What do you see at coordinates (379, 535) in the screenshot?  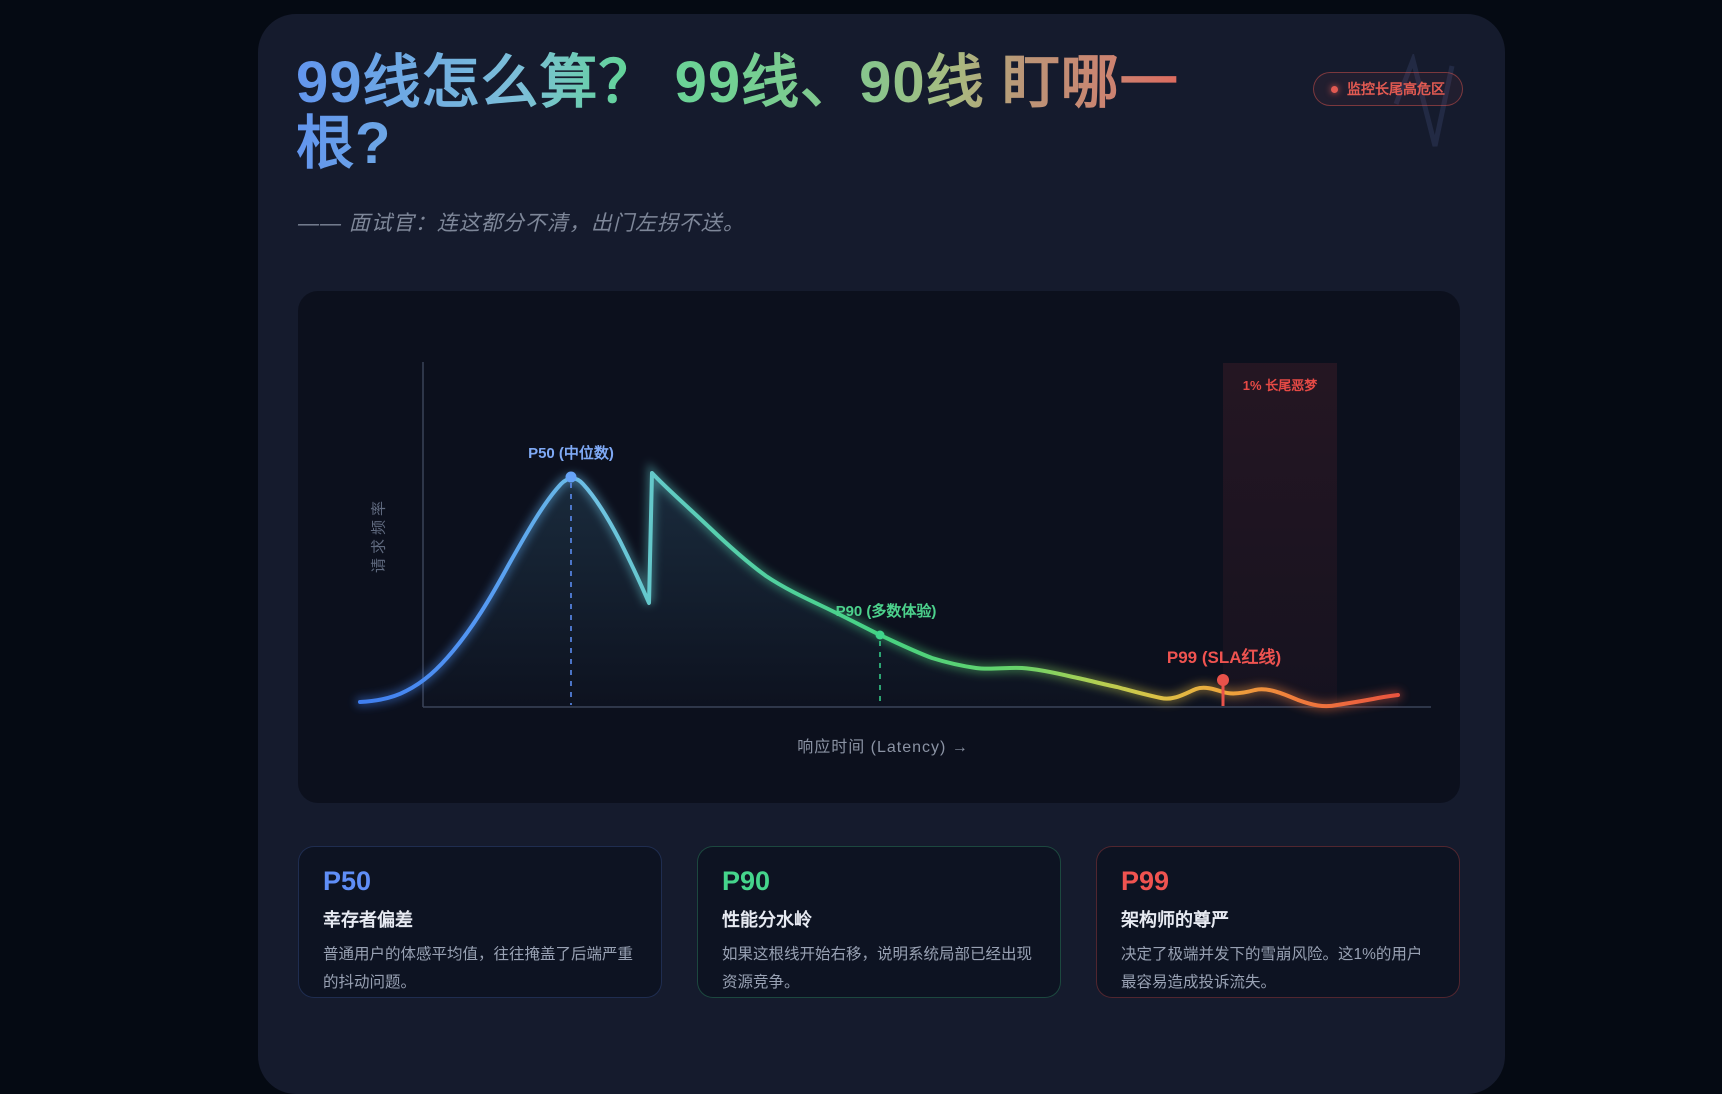 I see `y-axis-label: 请求频率` at bounding box center [379, 535].